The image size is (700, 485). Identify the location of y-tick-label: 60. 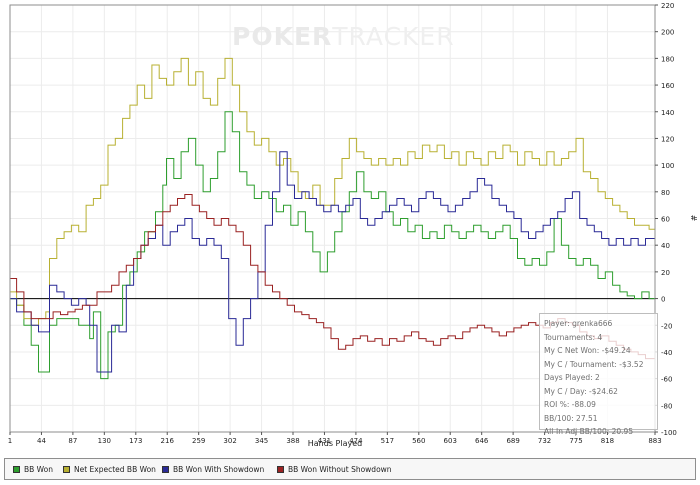
(665, 220).